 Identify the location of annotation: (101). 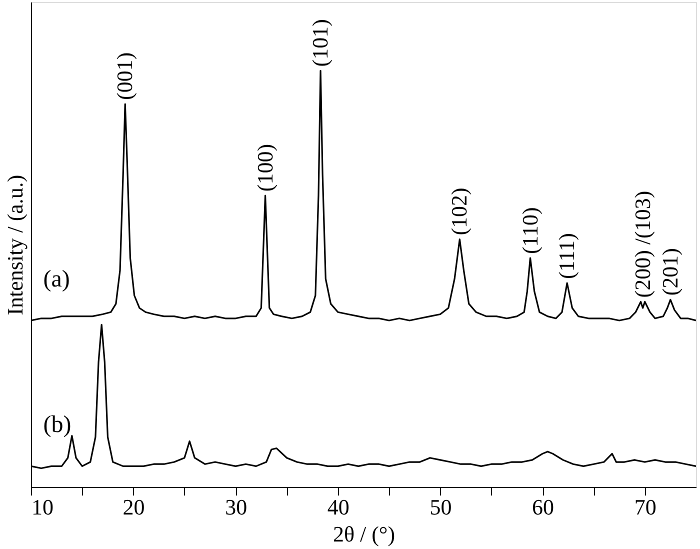
(320, 43).